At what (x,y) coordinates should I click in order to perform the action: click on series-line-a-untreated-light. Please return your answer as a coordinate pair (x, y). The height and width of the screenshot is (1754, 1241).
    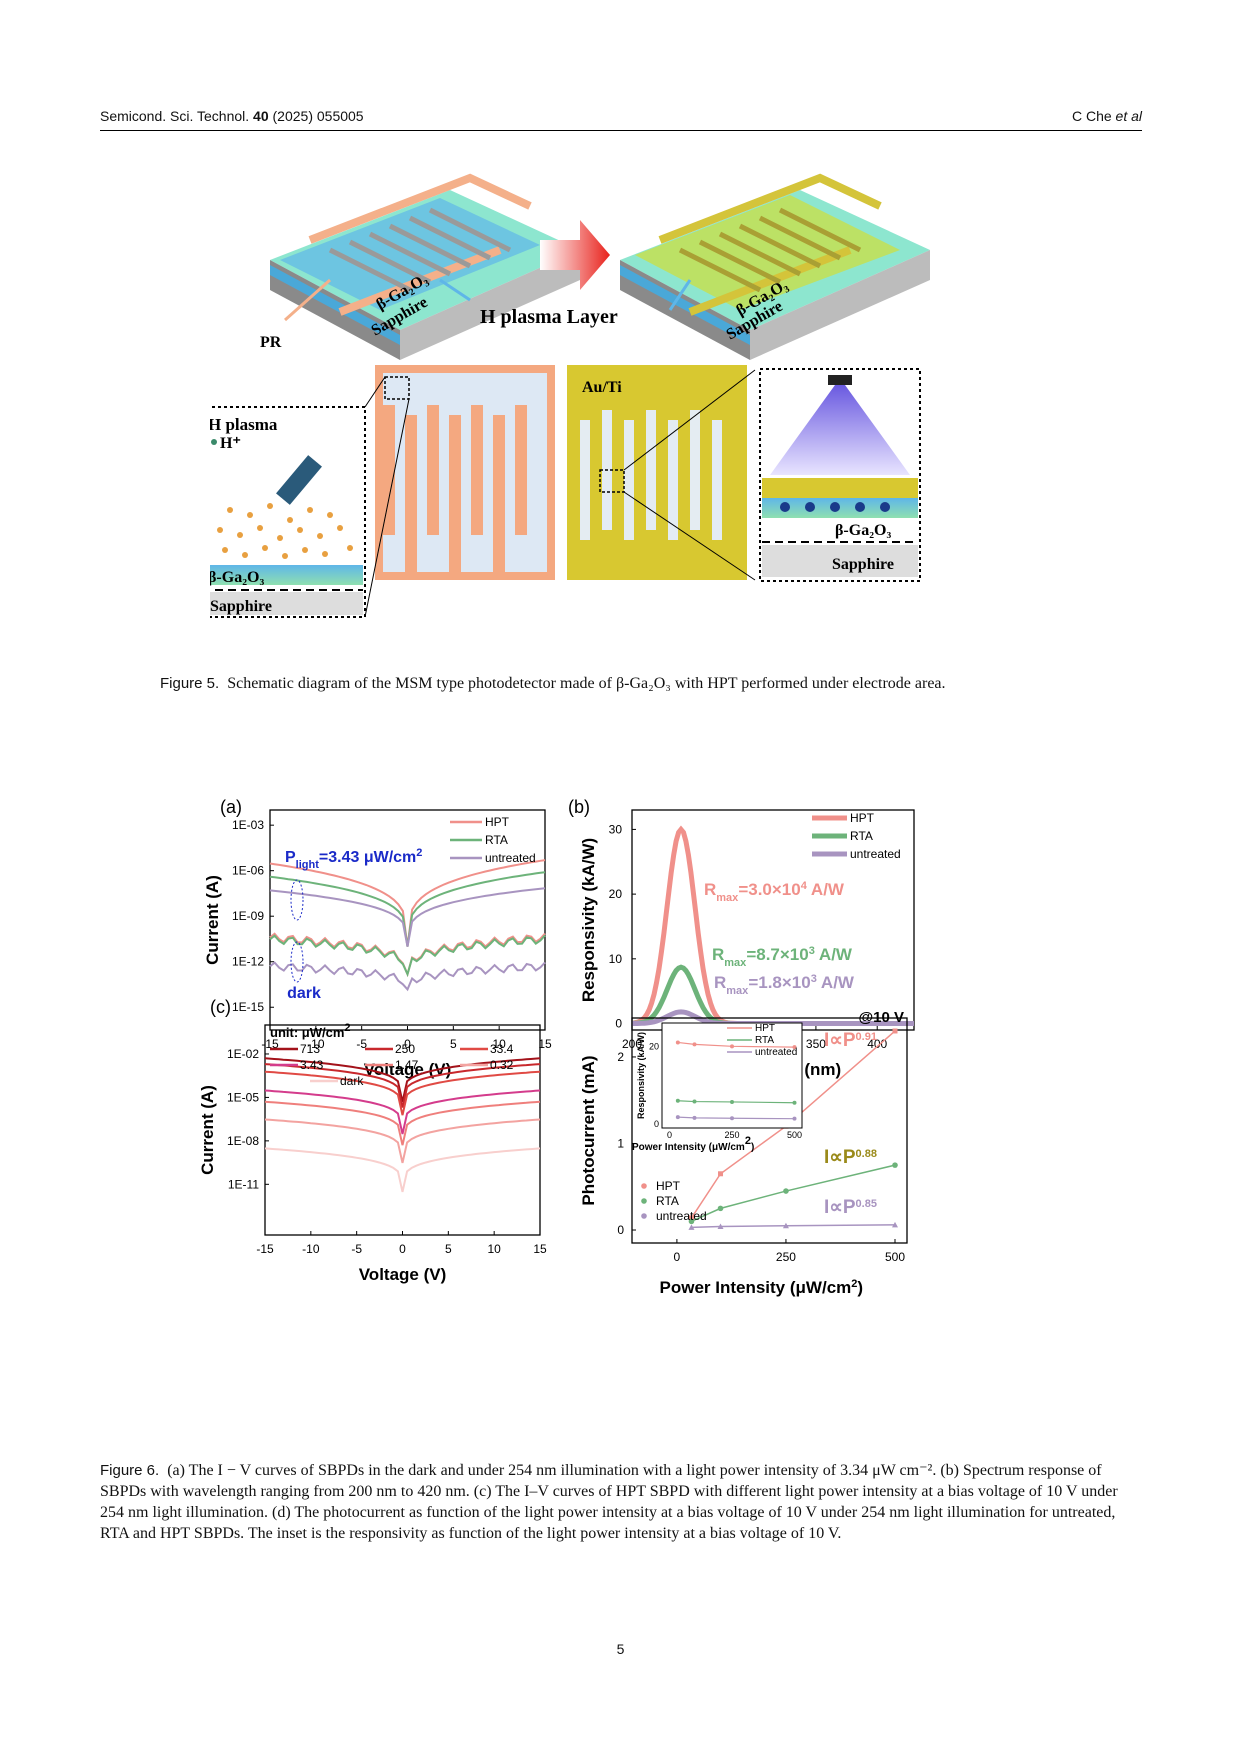
    Looking at the image, I should click on (407, 917).